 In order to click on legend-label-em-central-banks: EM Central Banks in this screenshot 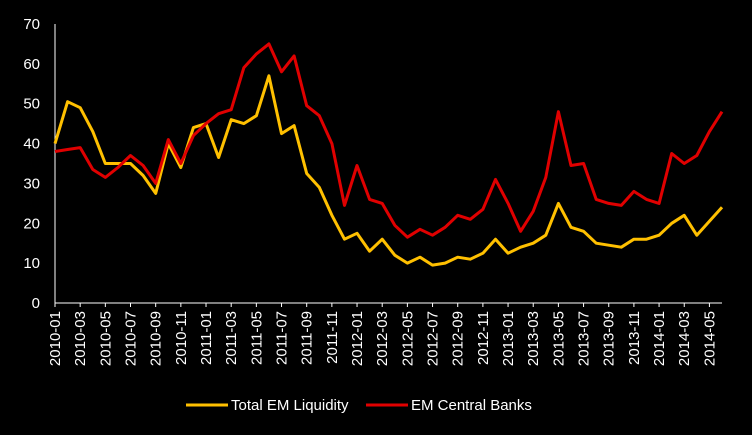, I will do `click(471, 405)`.